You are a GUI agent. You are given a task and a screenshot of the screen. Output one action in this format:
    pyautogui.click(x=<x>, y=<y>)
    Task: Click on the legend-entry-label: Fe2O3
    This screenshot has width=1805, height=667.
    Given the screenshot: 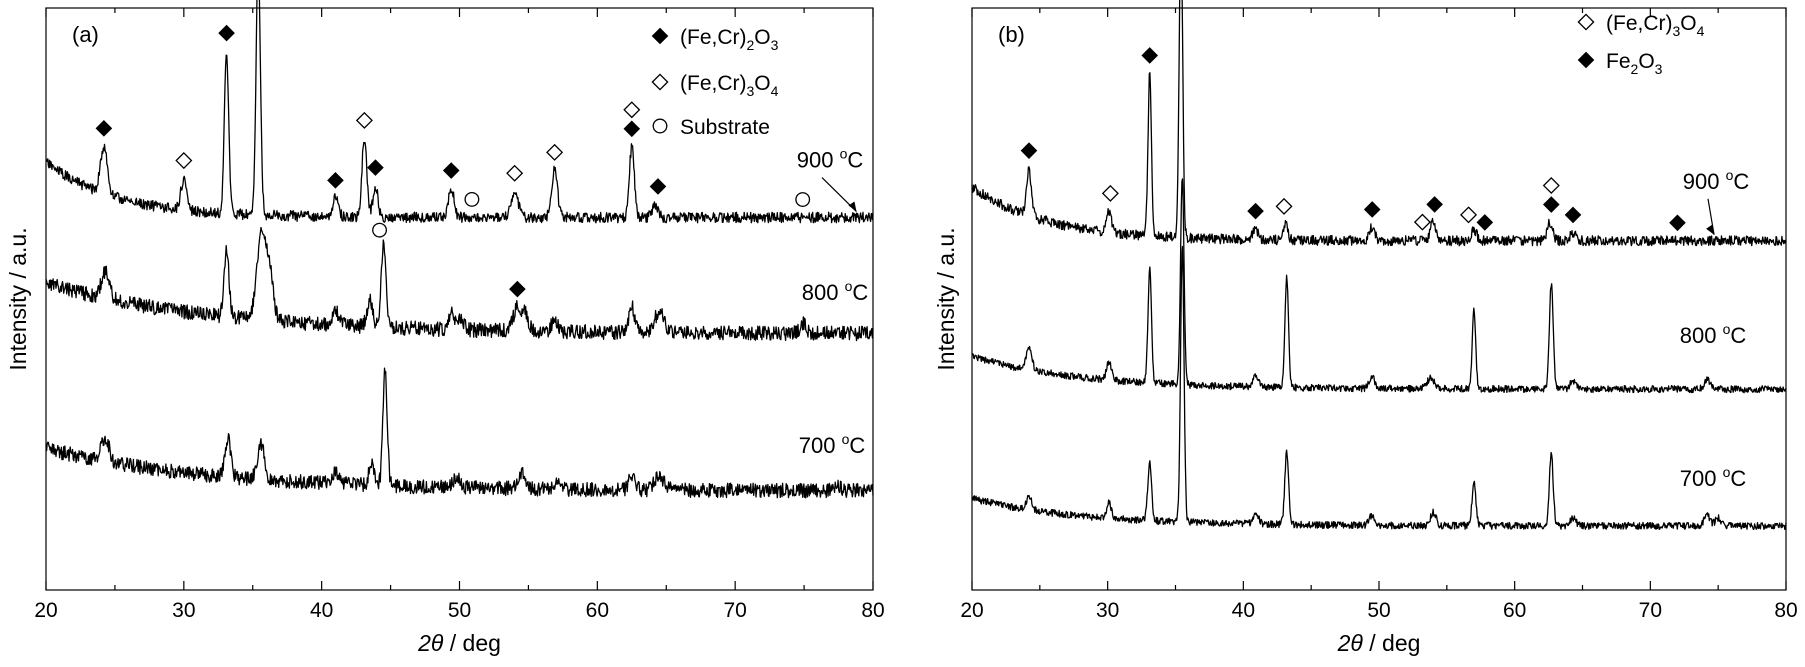 What is the action you would take?
    pyautogui.click(x=1634, y=63)
    